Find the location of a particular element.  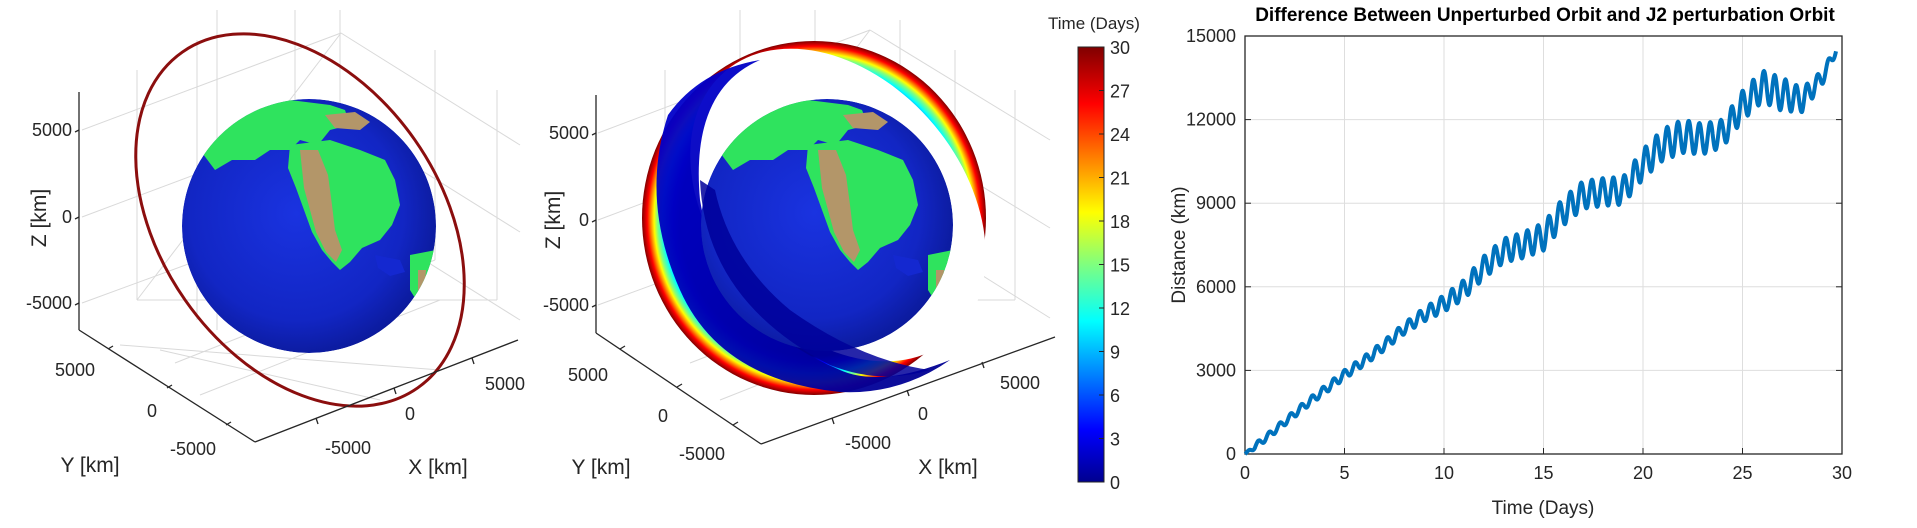

orbit-band-inner-sweep is located at coordinates (803, 226).